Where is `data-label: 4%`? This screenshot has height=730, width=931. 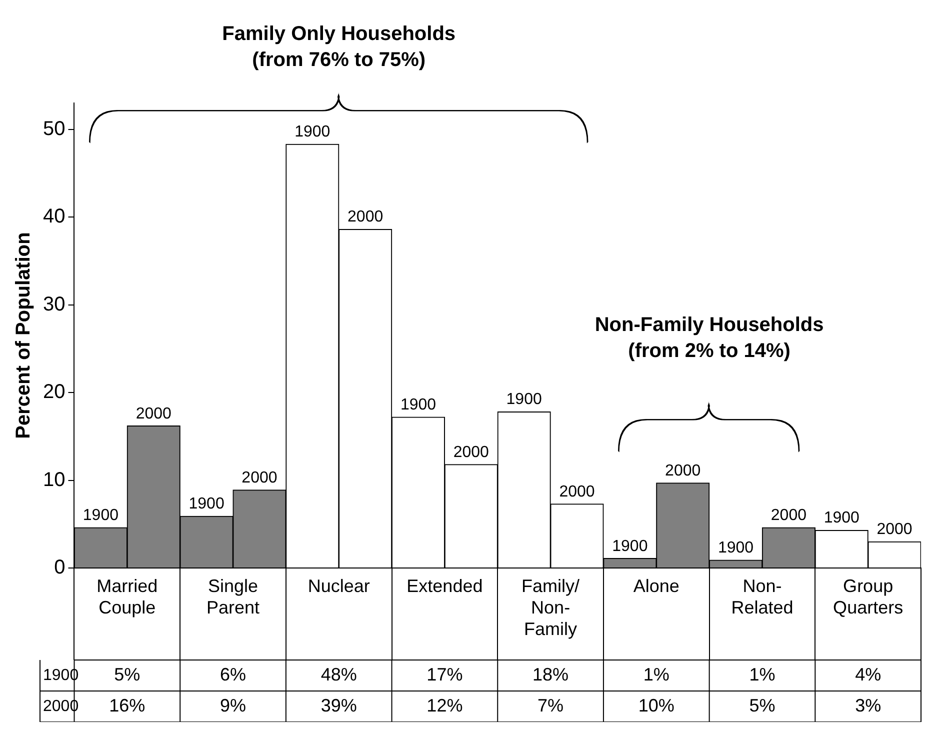 data-label: 4% is located at coordinates (868, 674).